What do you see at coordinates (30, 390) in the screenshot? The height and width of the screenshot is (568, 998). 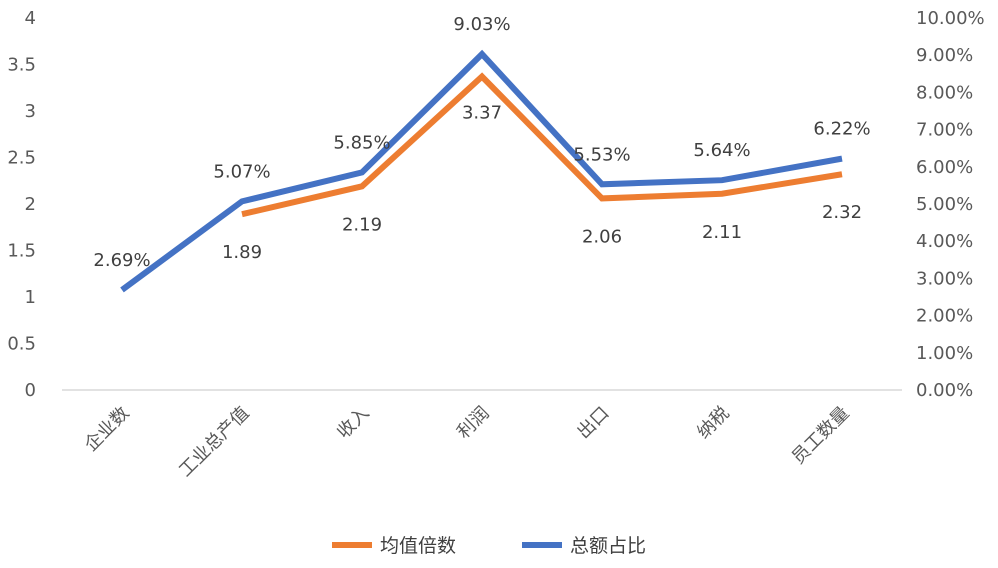 I see `left-tick-label: 0` at bounding box center [30, 390].